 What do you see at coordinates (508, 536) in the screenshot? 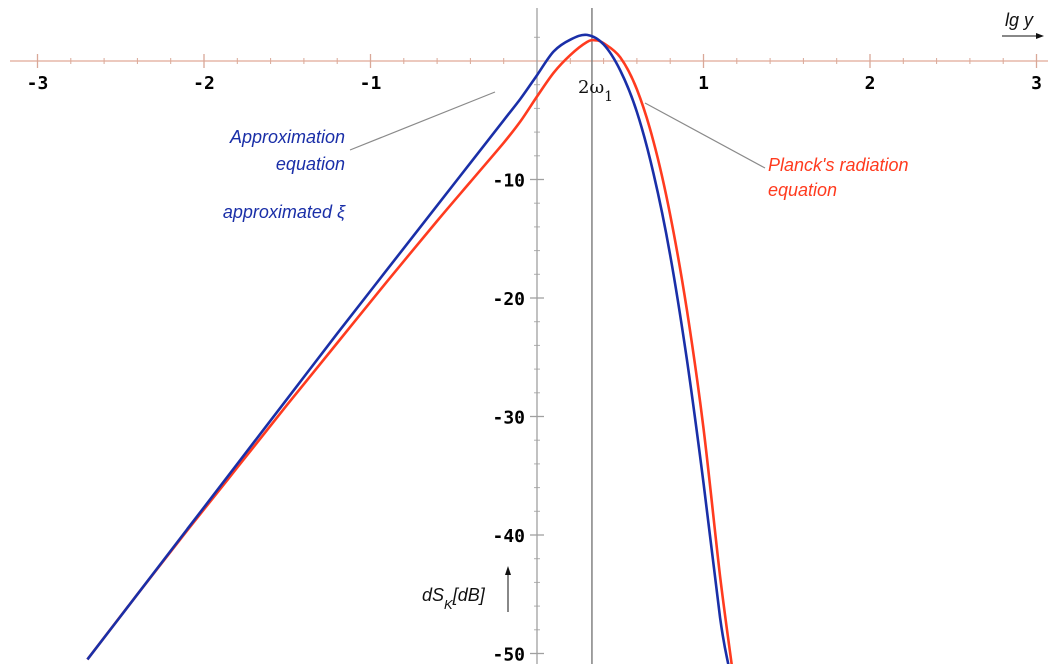
I see `y-tick-label: -40` at bounding box center [508, 536].